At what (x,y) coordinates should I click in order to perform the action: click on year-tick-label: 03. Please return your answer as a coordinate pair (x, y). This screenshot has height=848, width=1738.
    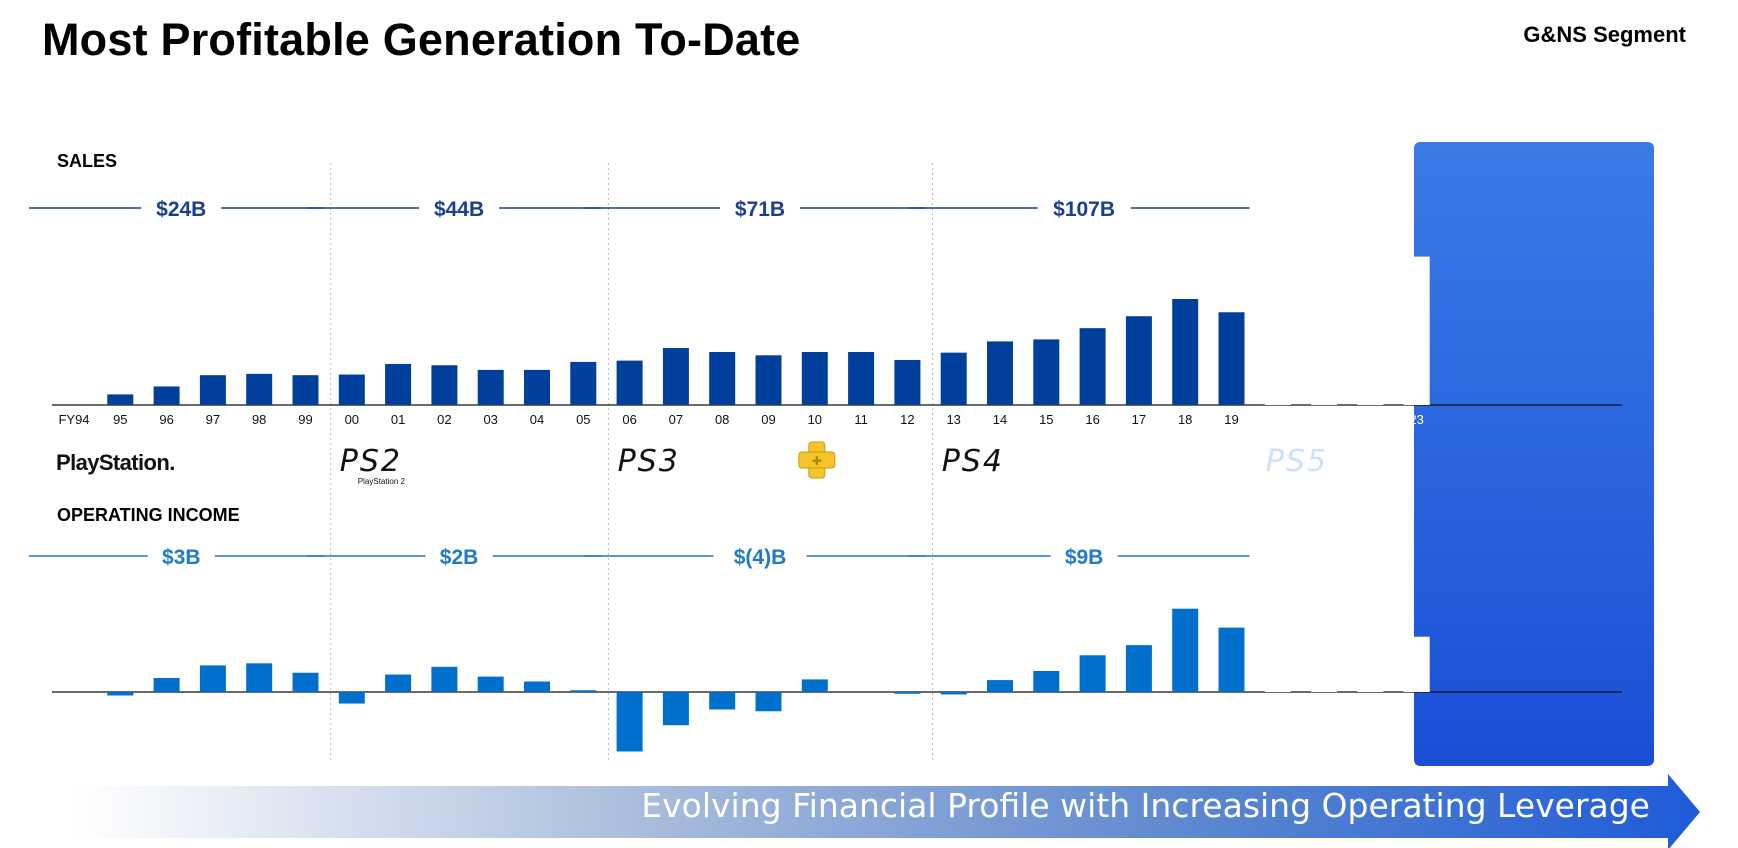
    Looking at the image, I should click on (490, 419).